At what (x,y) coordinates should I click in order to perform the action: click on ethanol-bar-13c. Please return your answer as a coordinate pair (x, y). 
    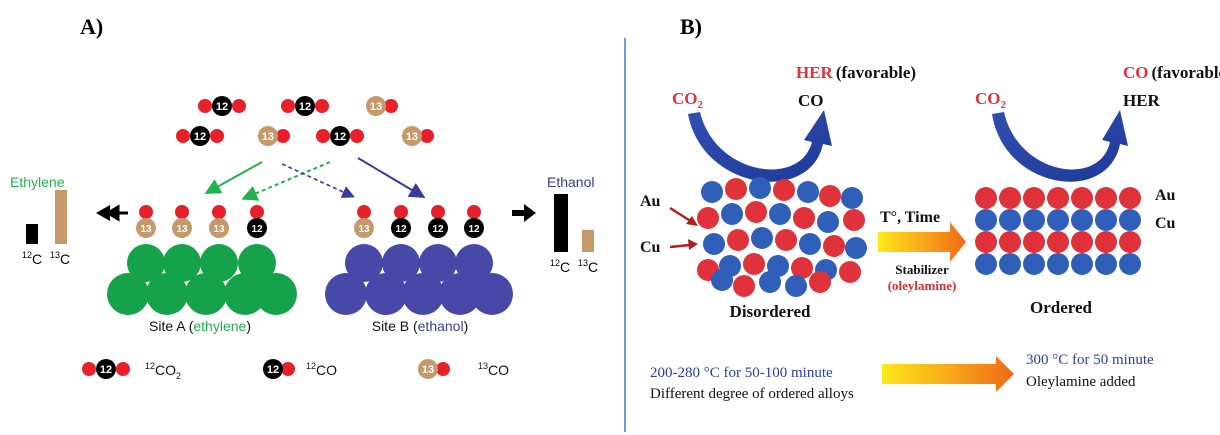
    Looking at the image, I should click on (588, 241).